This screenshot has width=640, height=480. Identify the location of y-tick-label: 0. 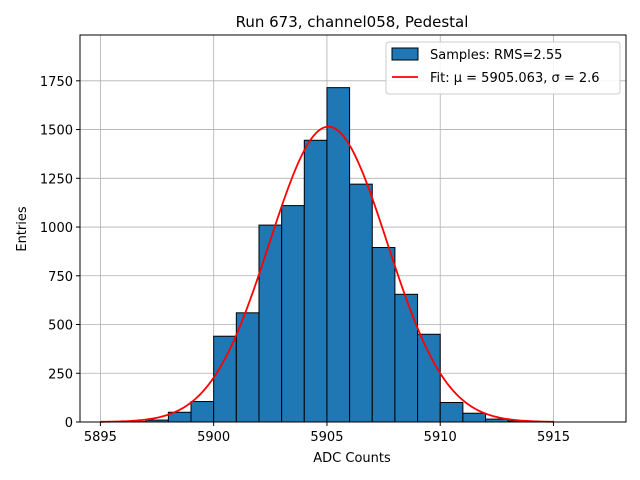
(69, 423).